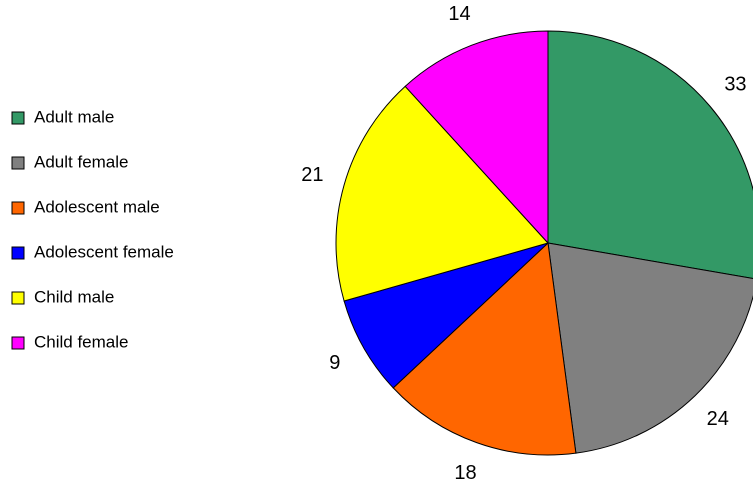 Image resolution: width=753 pixels, height=485 pixels. Describe the element at coordinates (104, 251) in the screenshot. I see `legend-label: Adolescent female` at that location.